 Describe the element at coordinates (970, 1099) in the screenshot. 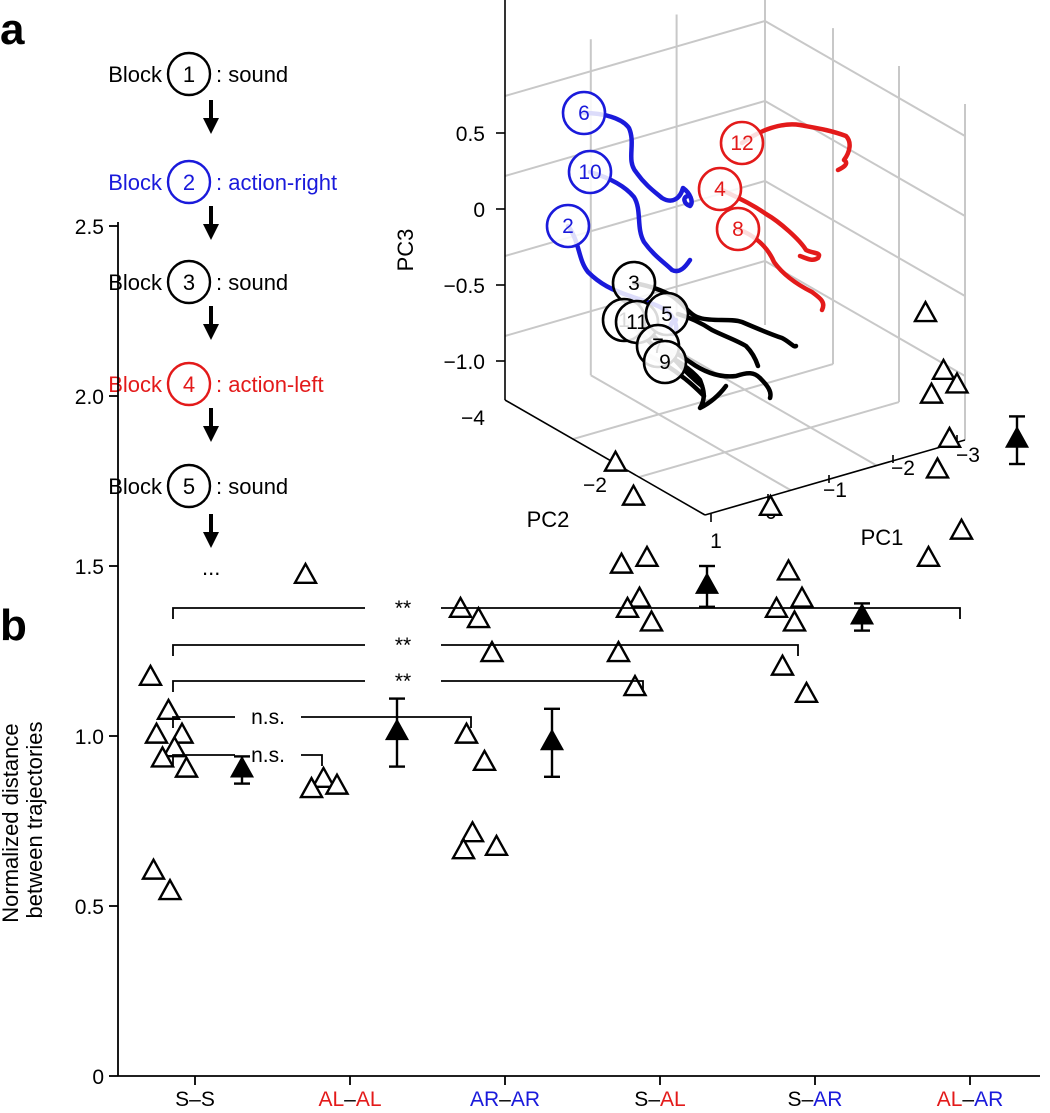

I see `b-category-label: AL–AR` at that location.